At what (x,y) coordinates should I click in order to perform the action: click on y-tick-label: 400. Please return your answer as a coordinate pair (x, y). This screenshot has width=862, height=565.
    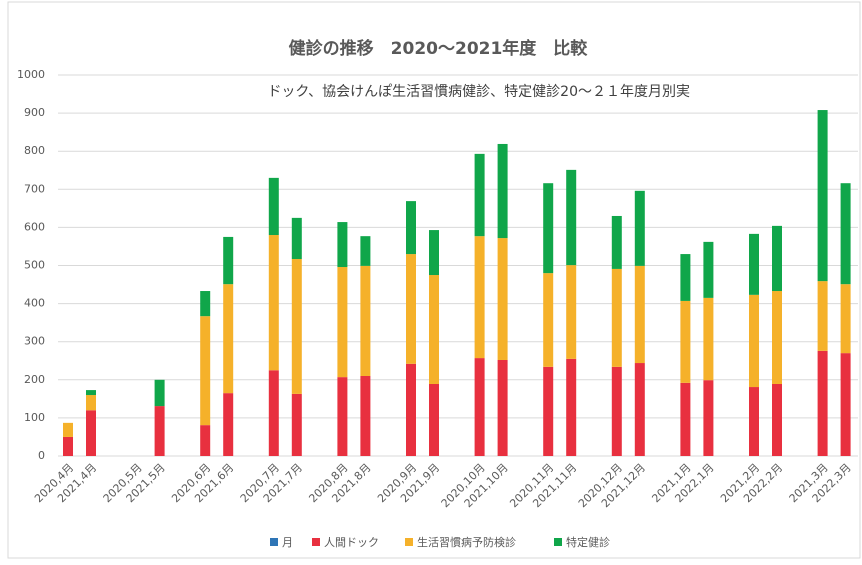
    Looking at the image, I should click on (34, 303).